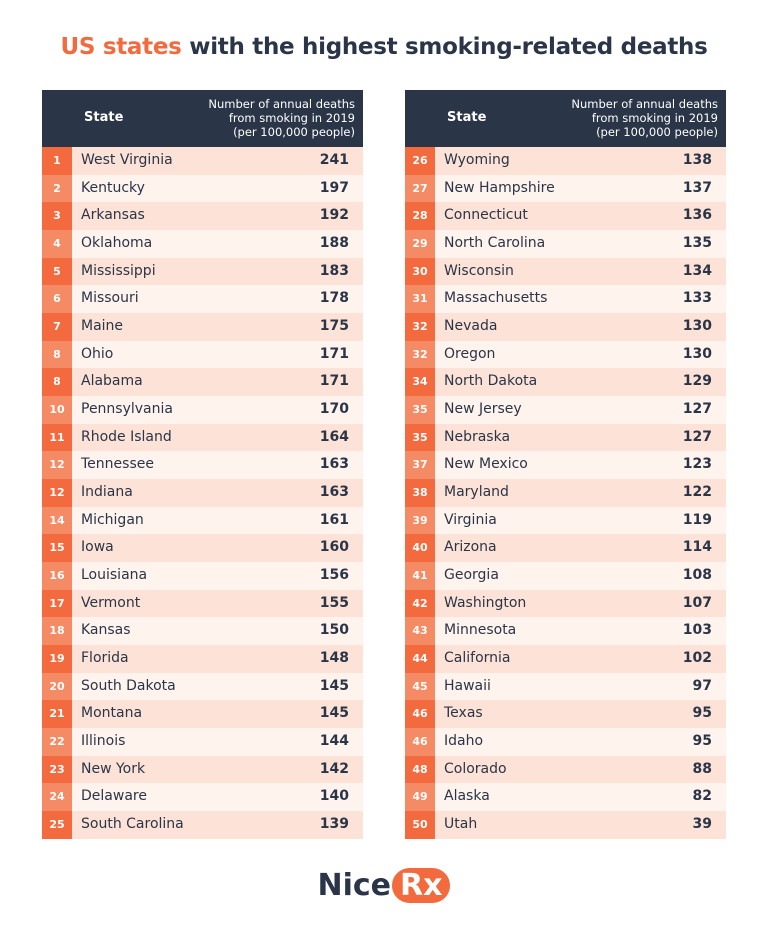  I want to click on state-name: New Jersey, so click(483, 409).